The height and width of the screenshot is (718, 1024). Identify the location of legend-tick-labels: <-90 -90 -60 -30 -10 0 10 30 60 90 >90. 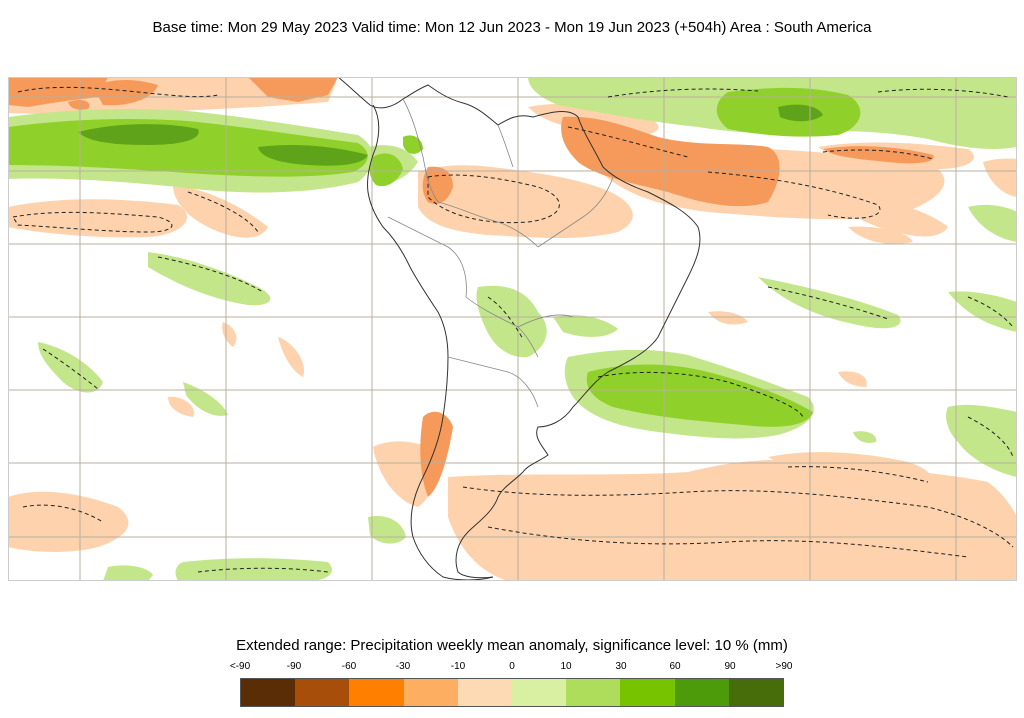
(512, 668).